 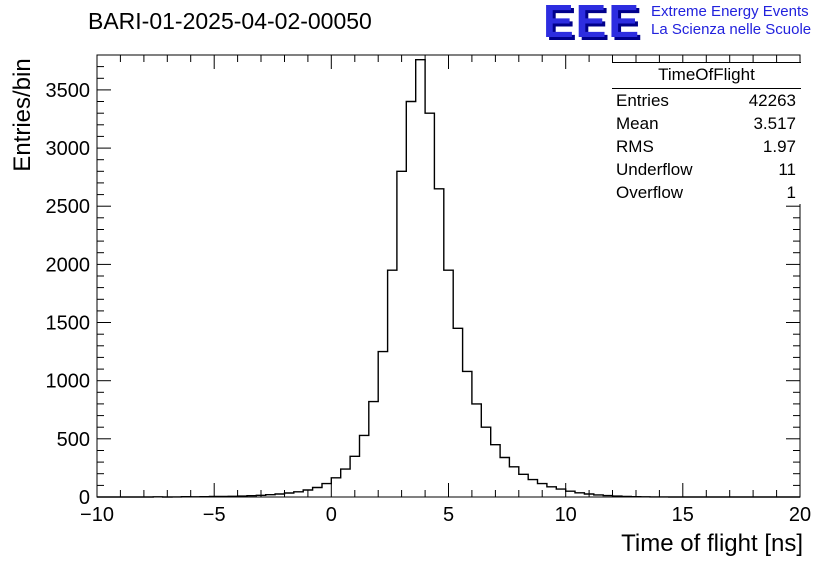 What do you see at coordinates (73, 440) in the screenshot?
I see `y-tick-label: 500` at bounding box center [73, 440].